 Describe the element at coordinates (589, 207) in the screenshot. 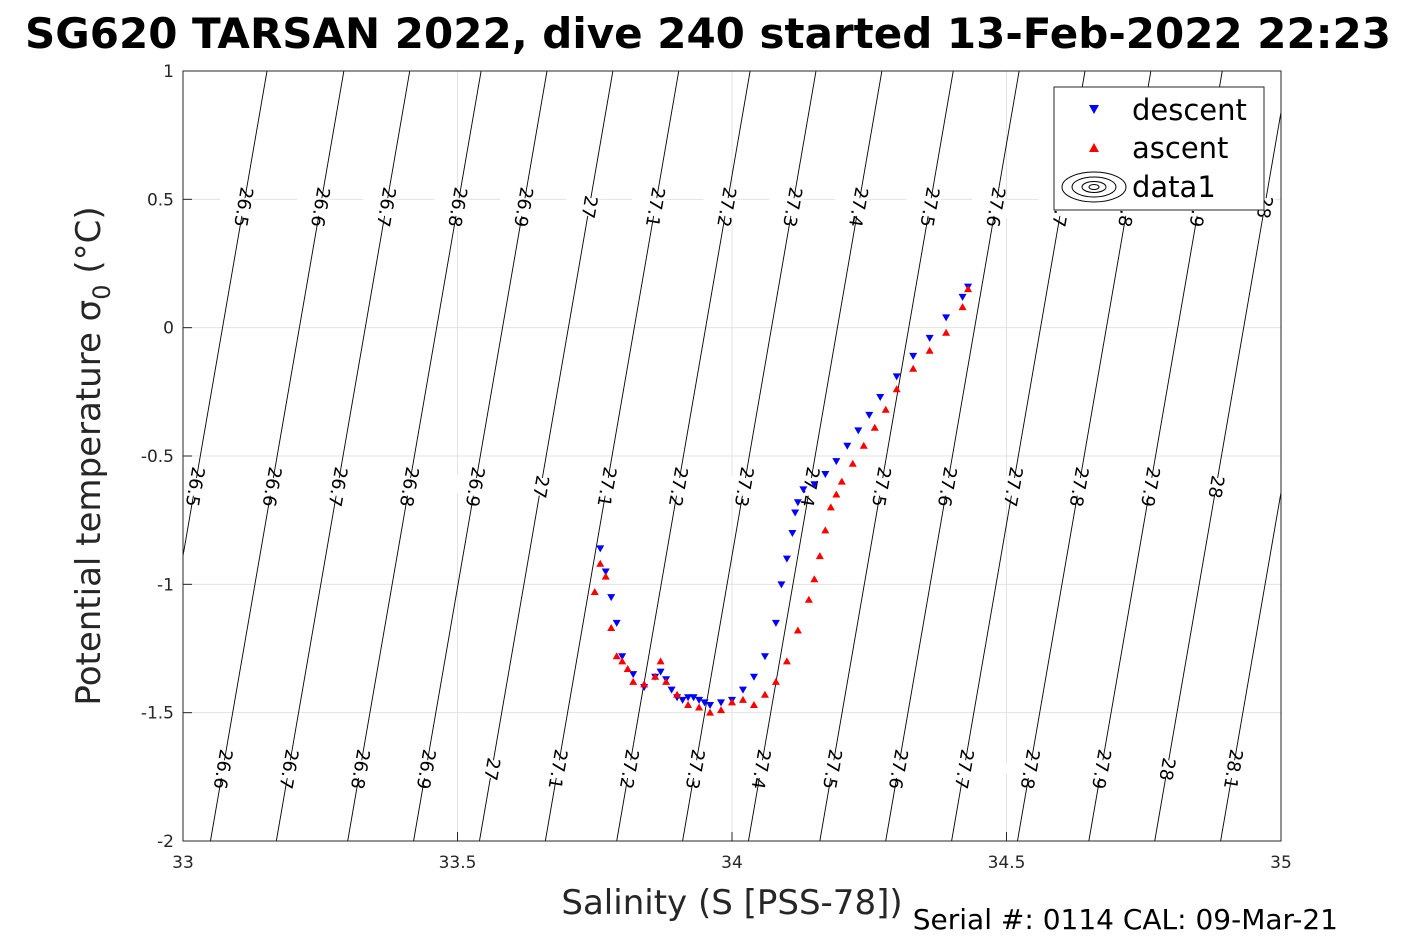

I see `isopycnal-label: 27` at that location.